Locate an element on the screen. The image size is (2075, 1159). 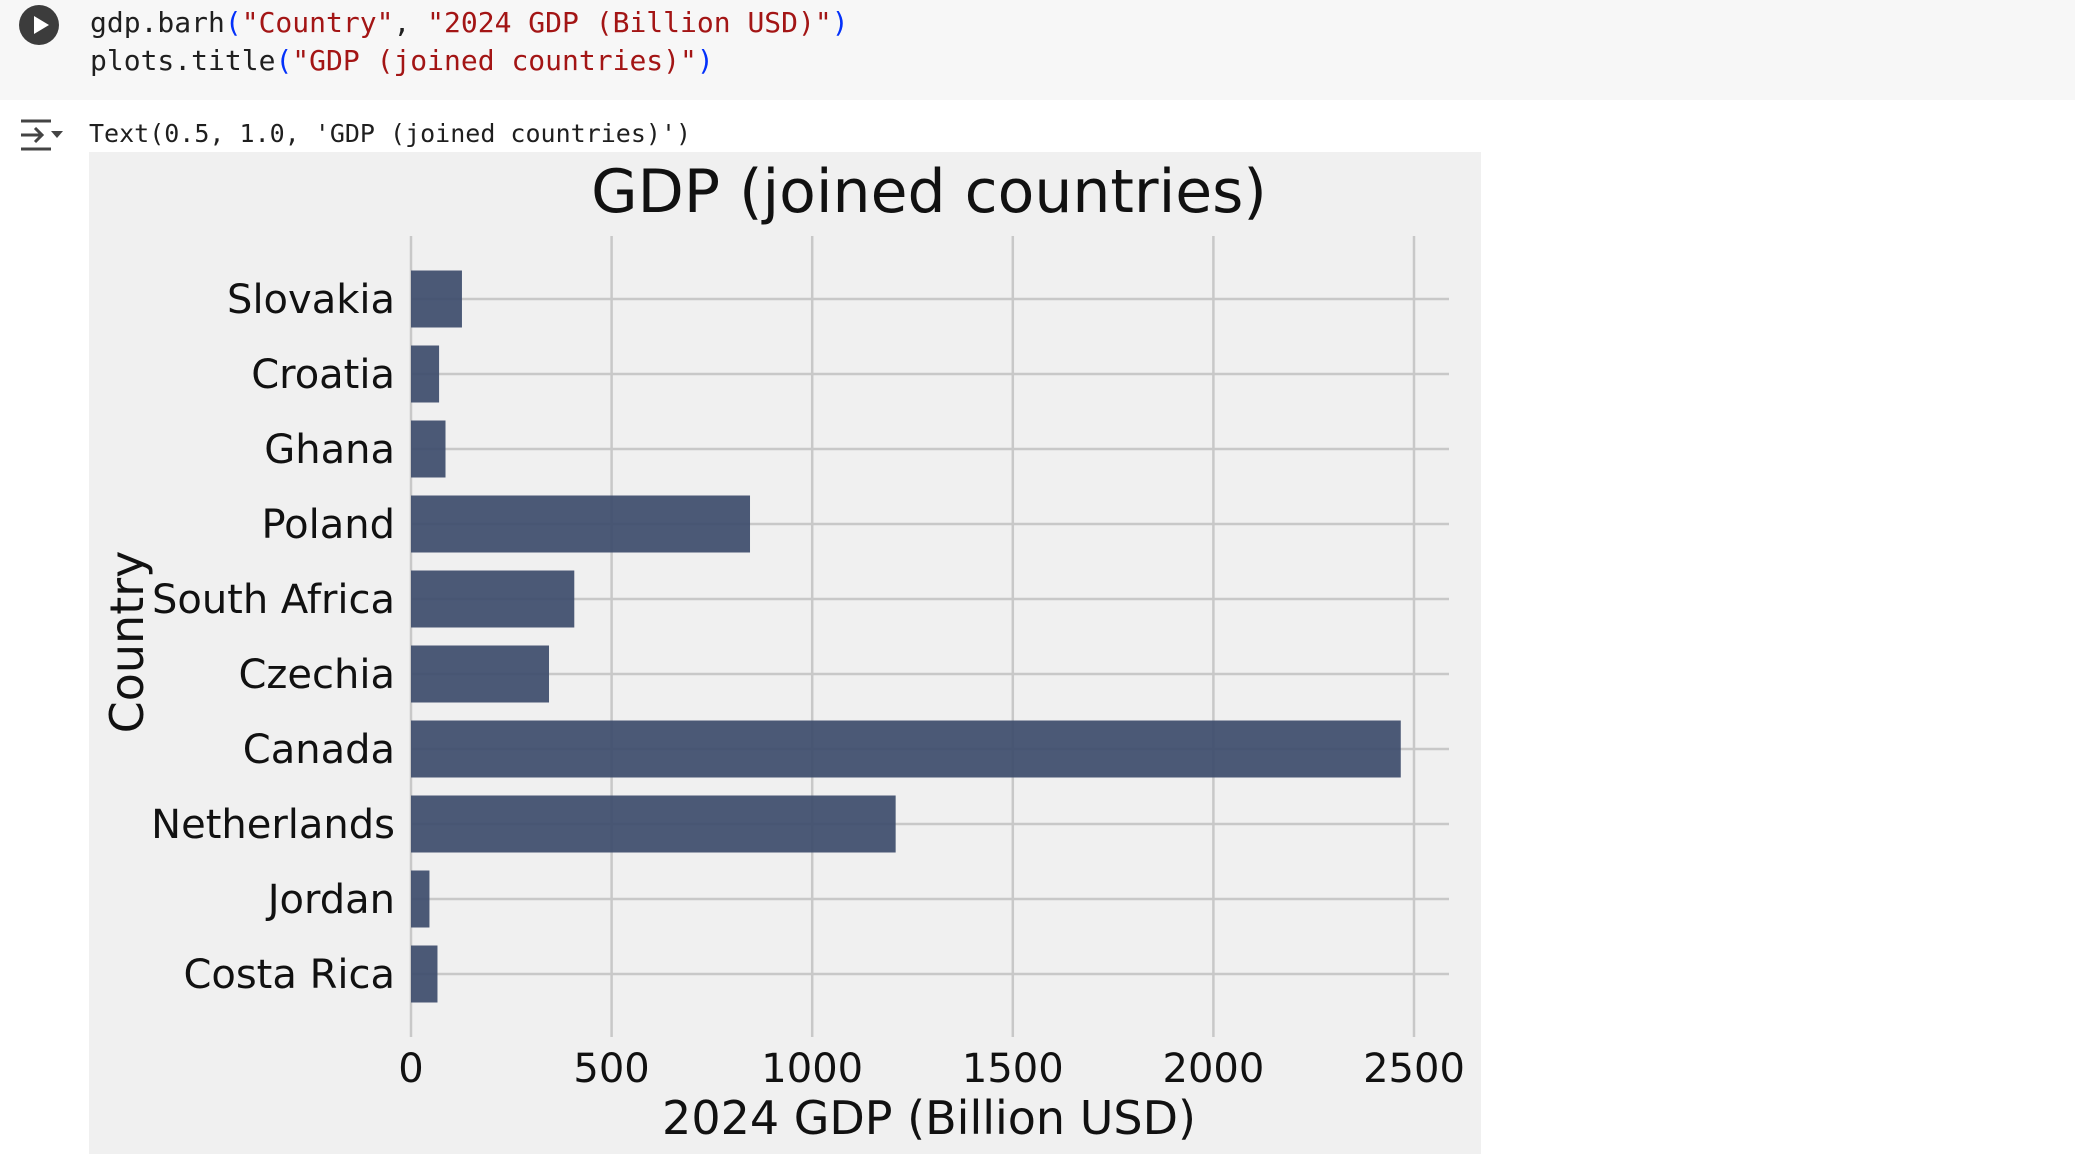
y-tick-label: Costa Rica is located at coordinates (289, 975).